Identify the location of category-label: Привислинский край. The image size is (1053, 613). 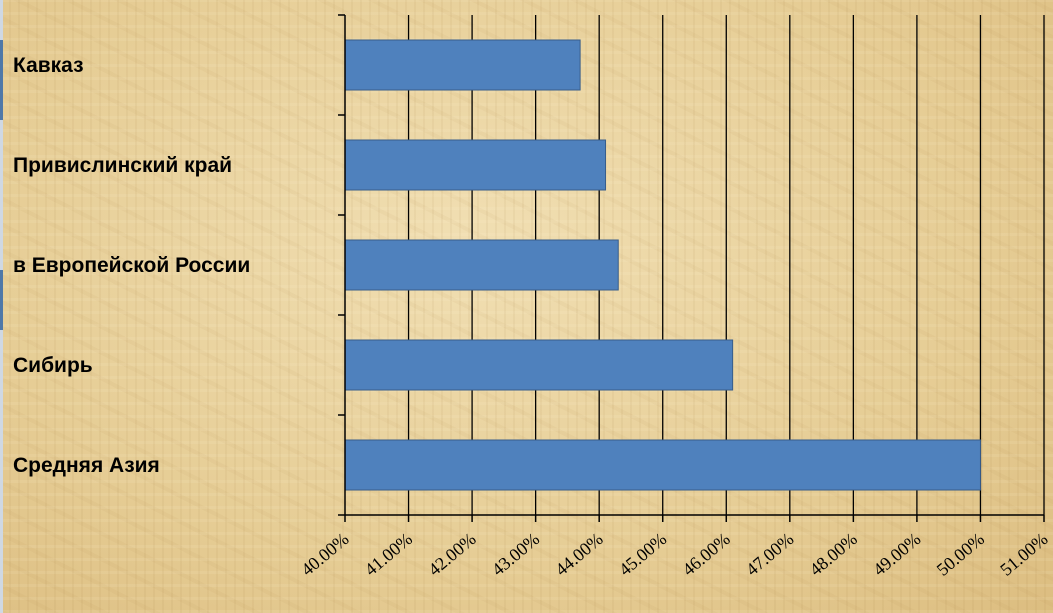
(122, 165).